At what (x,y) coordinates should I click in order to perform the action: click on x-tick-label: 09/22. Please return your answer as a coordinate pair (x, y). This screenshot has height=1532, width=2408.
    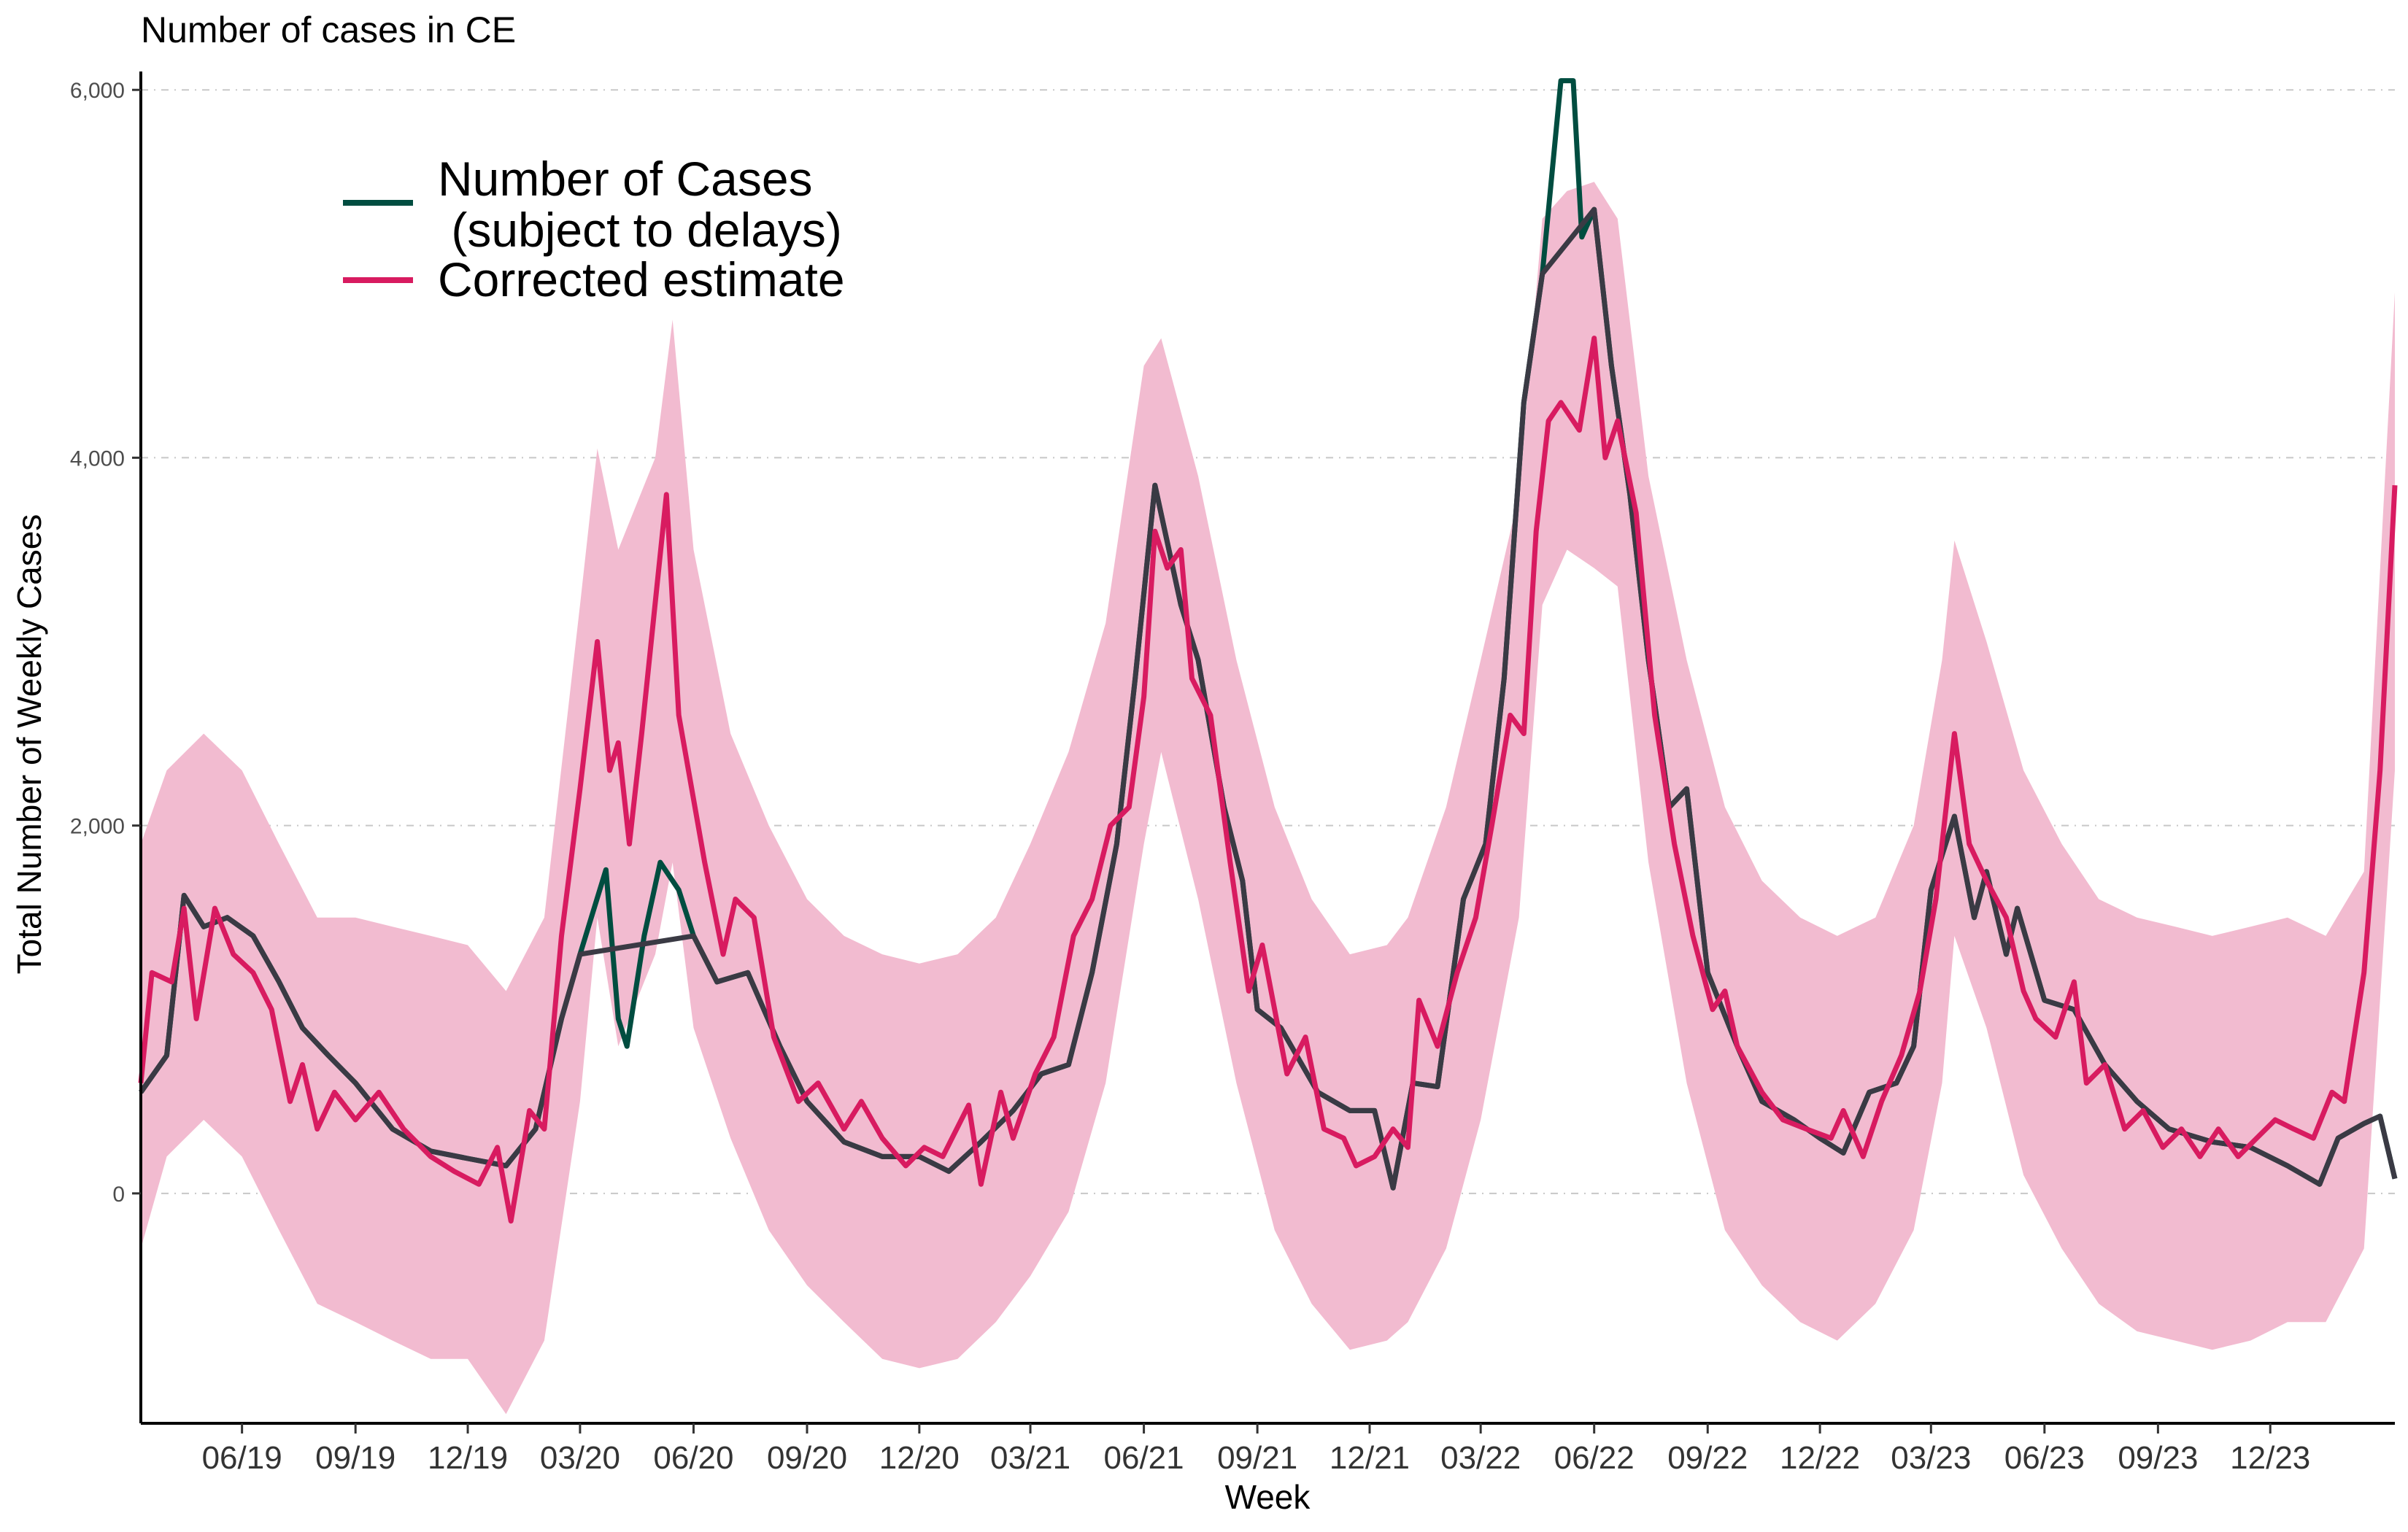
    Looking at the image, I should click on (1707, 1458).